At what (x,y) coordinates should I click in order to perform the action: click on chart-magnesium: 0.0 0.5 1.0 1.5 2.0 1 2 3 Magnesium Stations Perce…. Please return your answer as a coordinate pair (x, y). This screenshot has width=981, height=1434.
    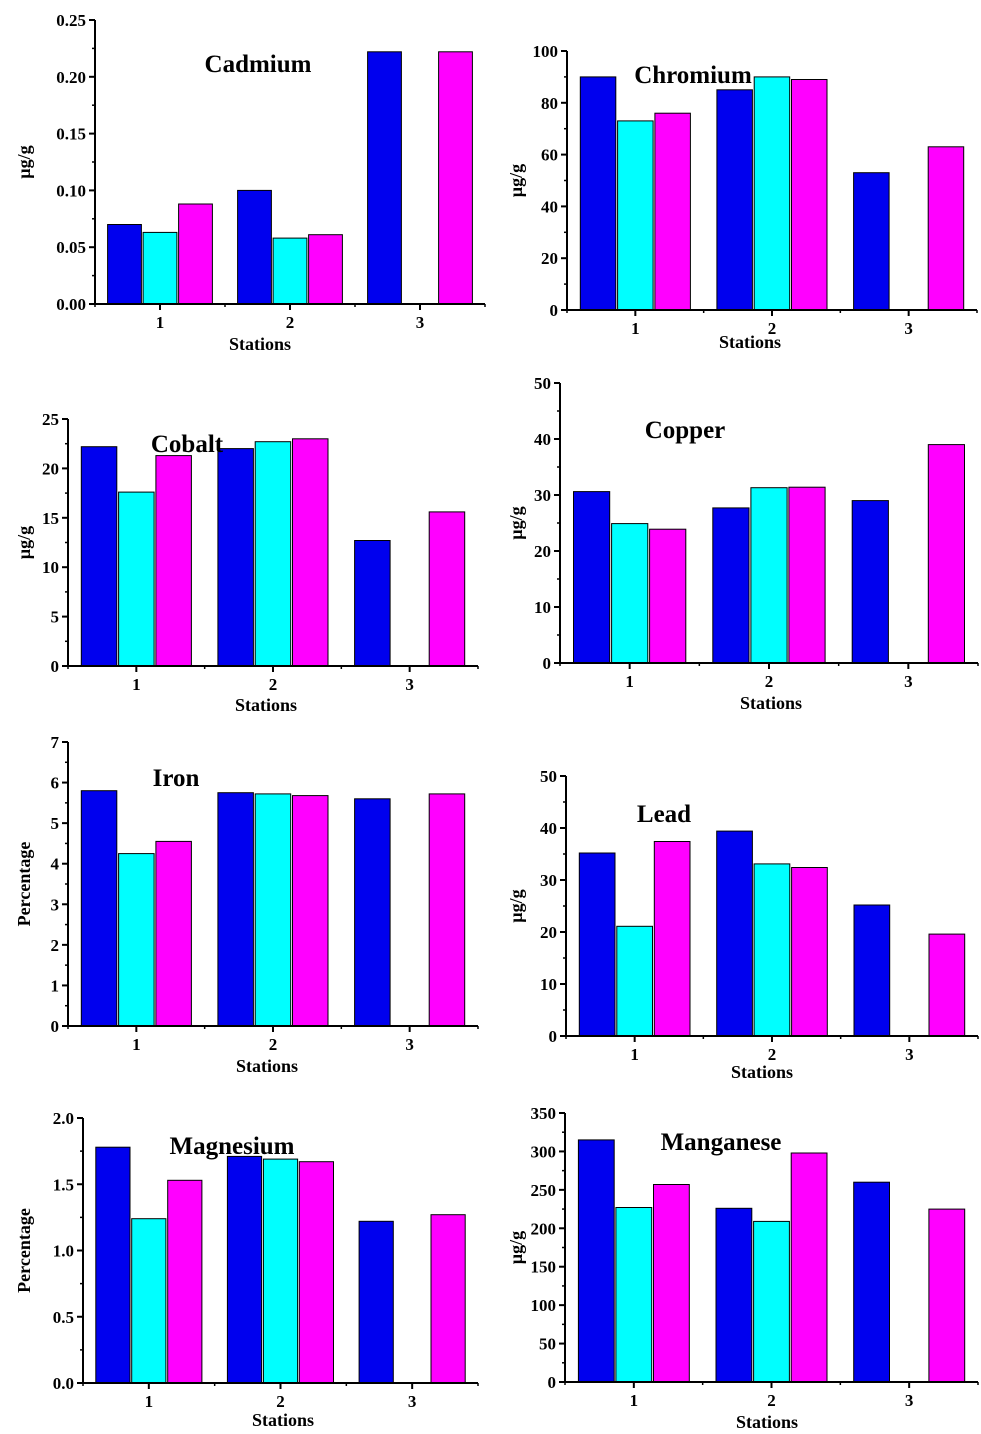
    Looking at the image, I should click on (246, 1269).